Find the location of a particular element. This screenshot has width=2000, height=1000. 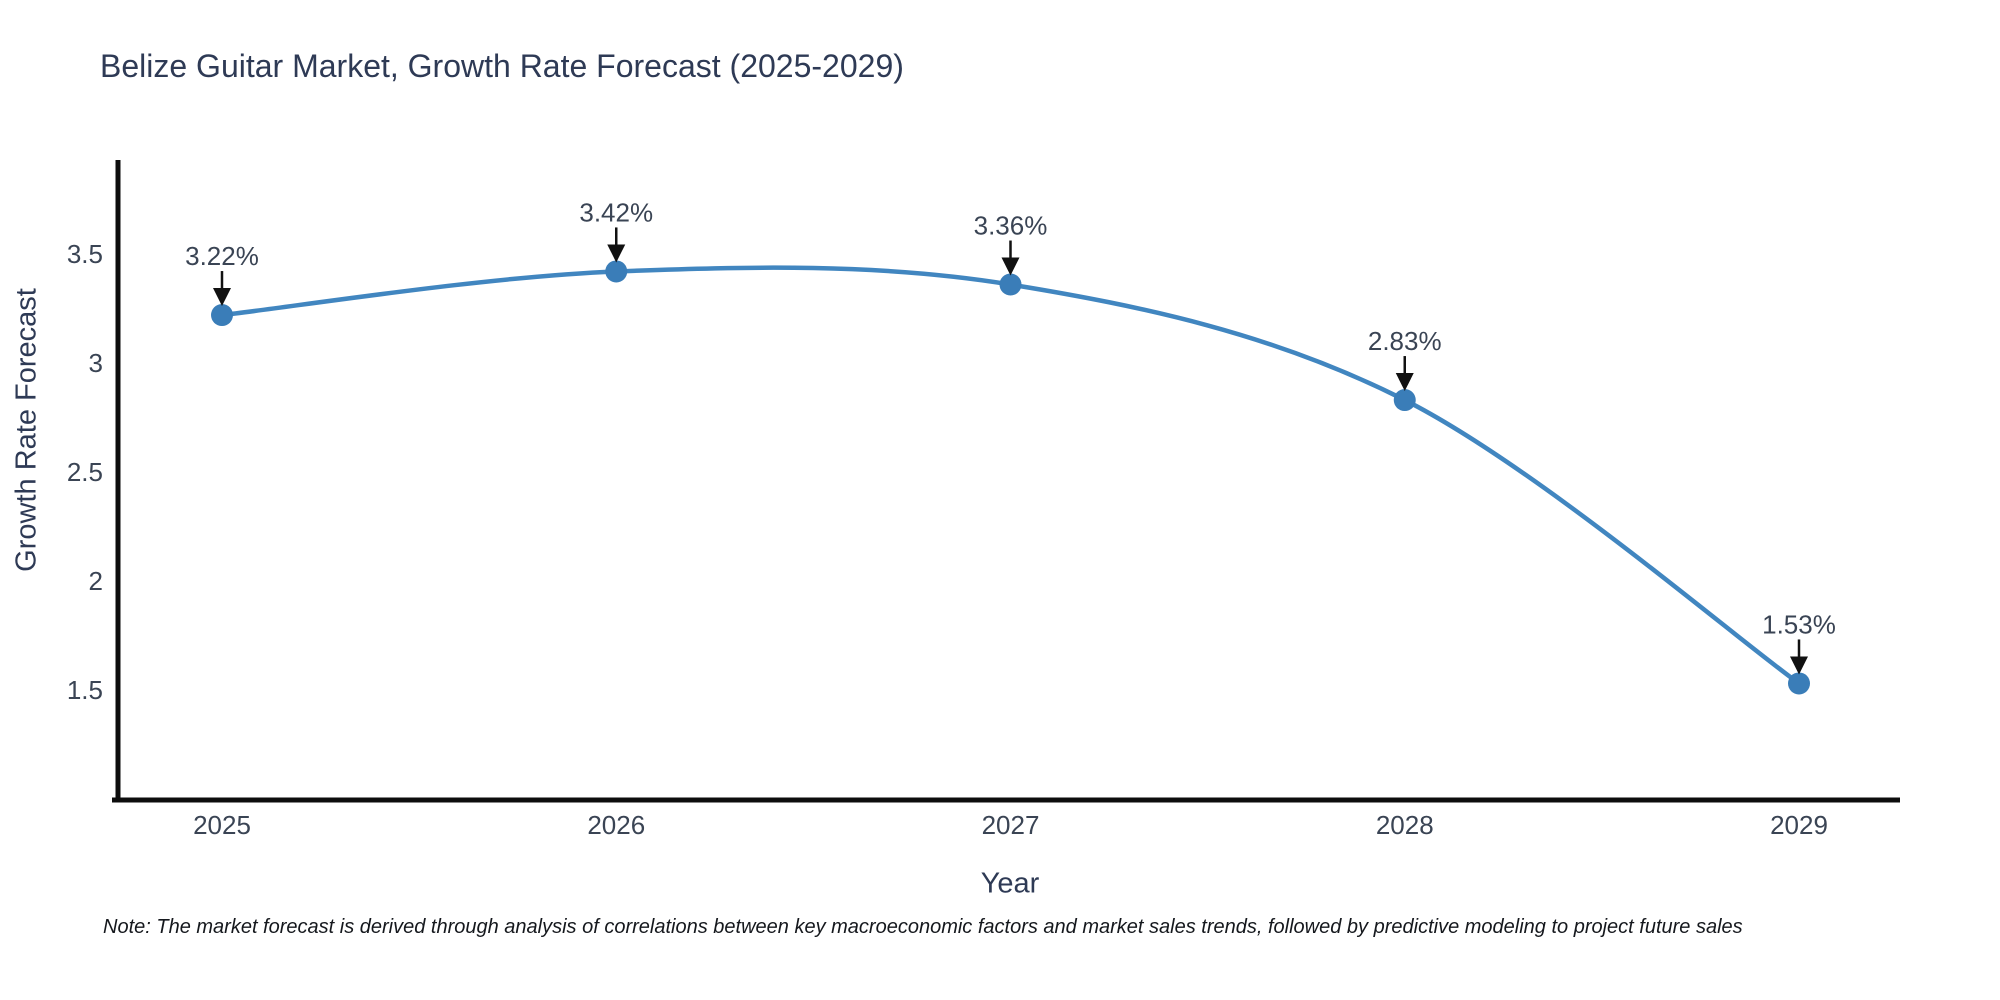

x-tick-label: 2028 is located at coordinates (1405, 825).